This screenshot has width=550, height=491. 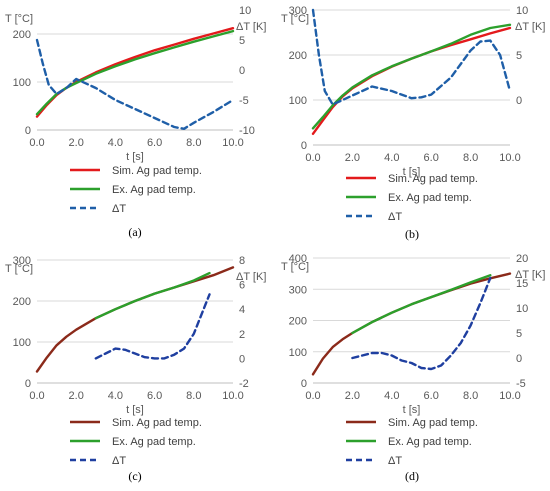 What do you see at coordinates (242, 286) in the screenshot?
I see `y-right-tick-label: 6` at bounding box center [242, 286].